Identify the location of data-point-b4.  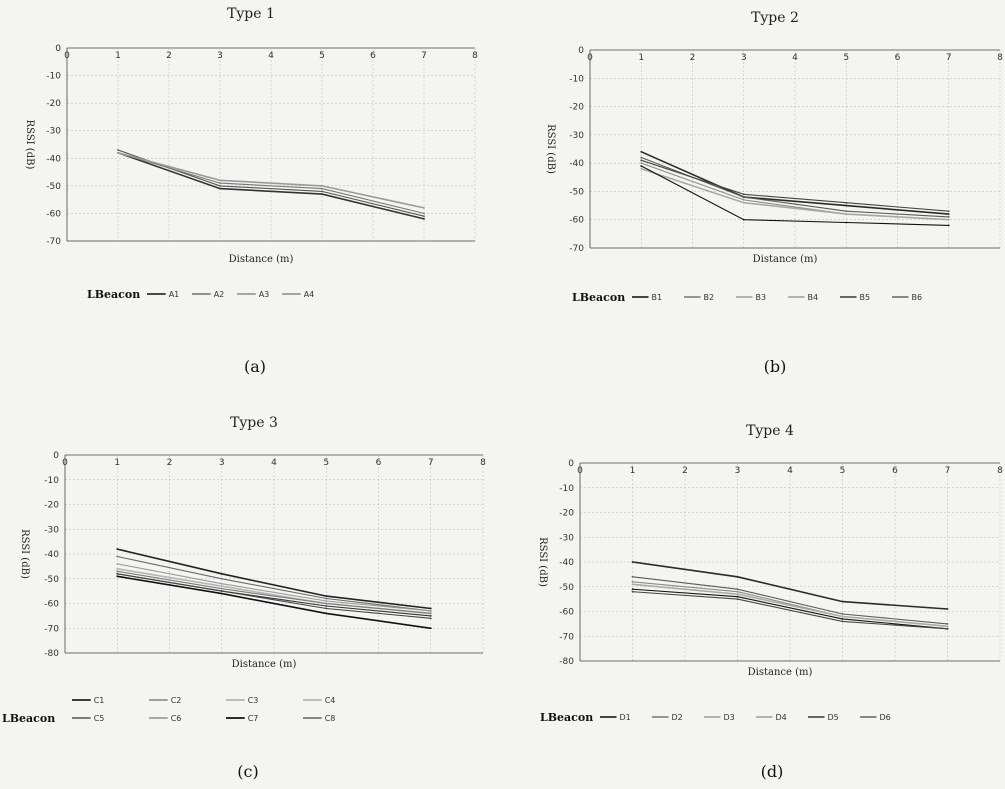
(743, 202).